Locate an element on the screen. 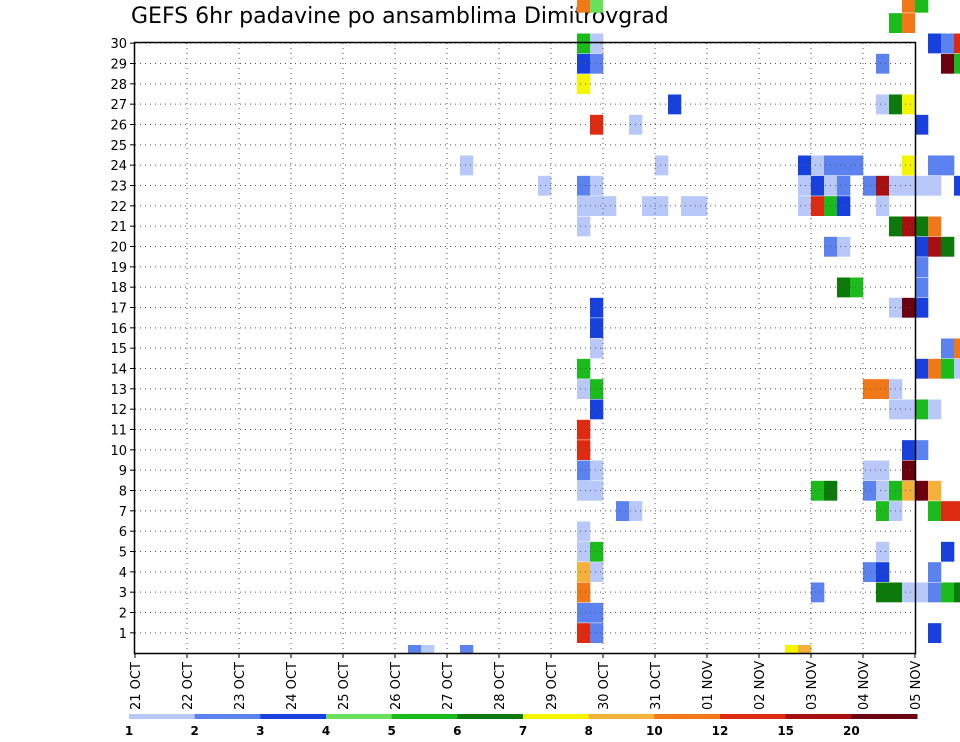 Image resolution: width=960 pixels, height=742 pixels. x-tick-label: 24 OCT is located at coordinates (292, 686).